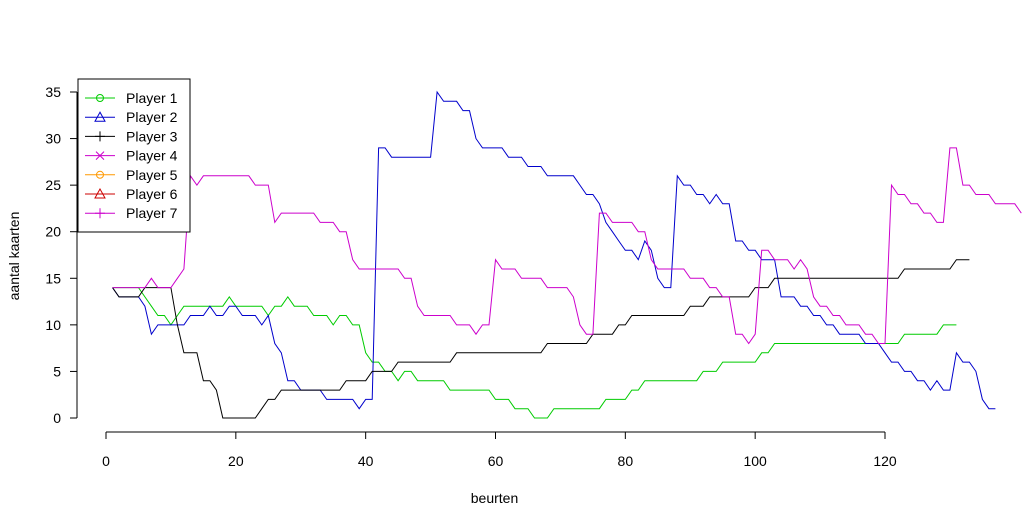  What do you see at coordinates (57, 418) in the screenshot?
I see `y-tick-label: 0` at bounding box center [57, 418].